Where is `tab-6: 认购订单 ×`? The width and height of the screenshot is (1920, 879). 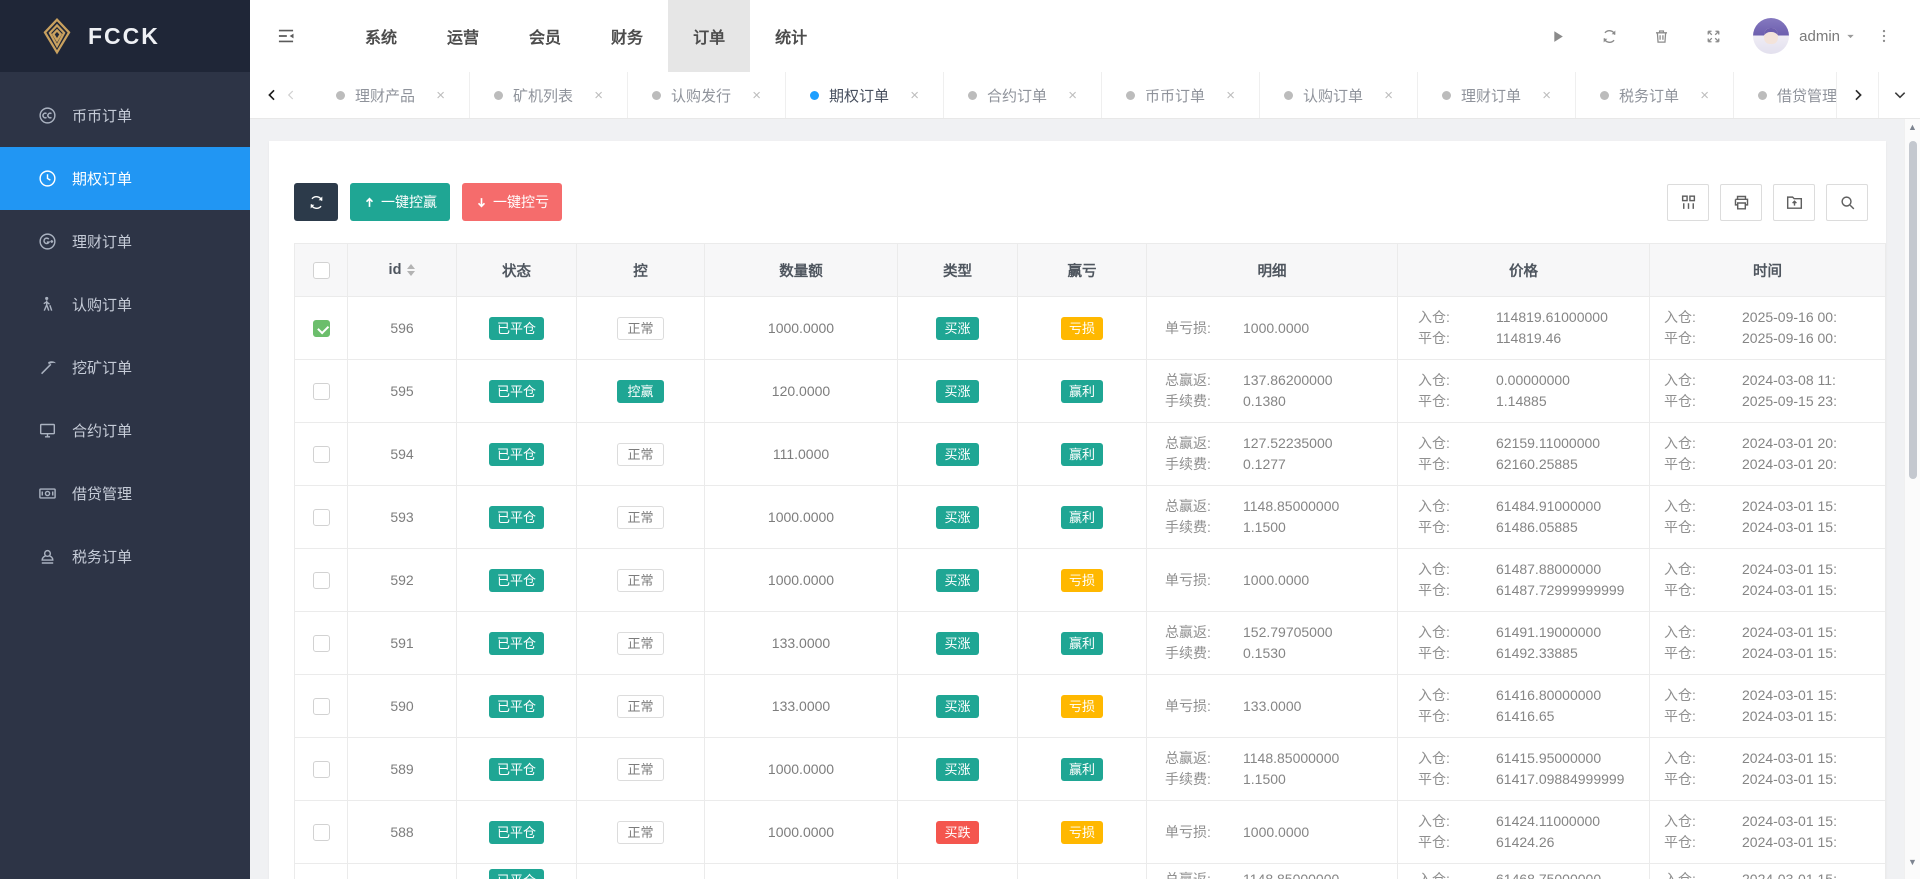 tab-6: 认购订单 × is located at coordinates (1339, 95).